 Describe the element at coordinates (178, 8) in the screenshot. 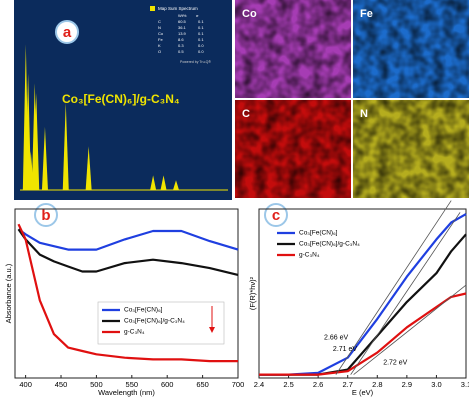

I see `table-title: Map Sum Spectrum` at that location.